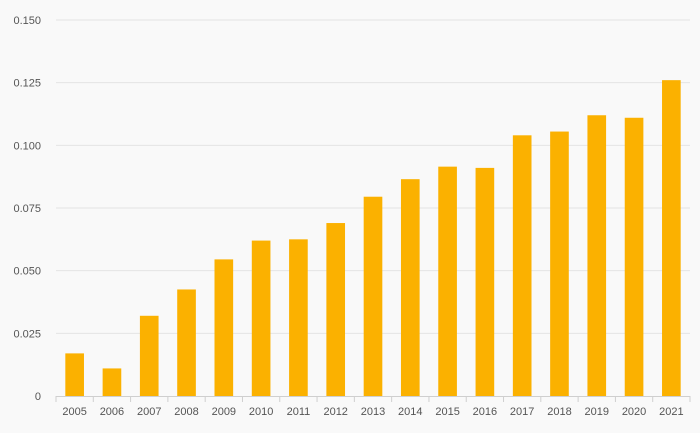  What do you see at coordinates (261, 318) in the screenshot?
I see `bar-2010` at bounding box center [261, 318].